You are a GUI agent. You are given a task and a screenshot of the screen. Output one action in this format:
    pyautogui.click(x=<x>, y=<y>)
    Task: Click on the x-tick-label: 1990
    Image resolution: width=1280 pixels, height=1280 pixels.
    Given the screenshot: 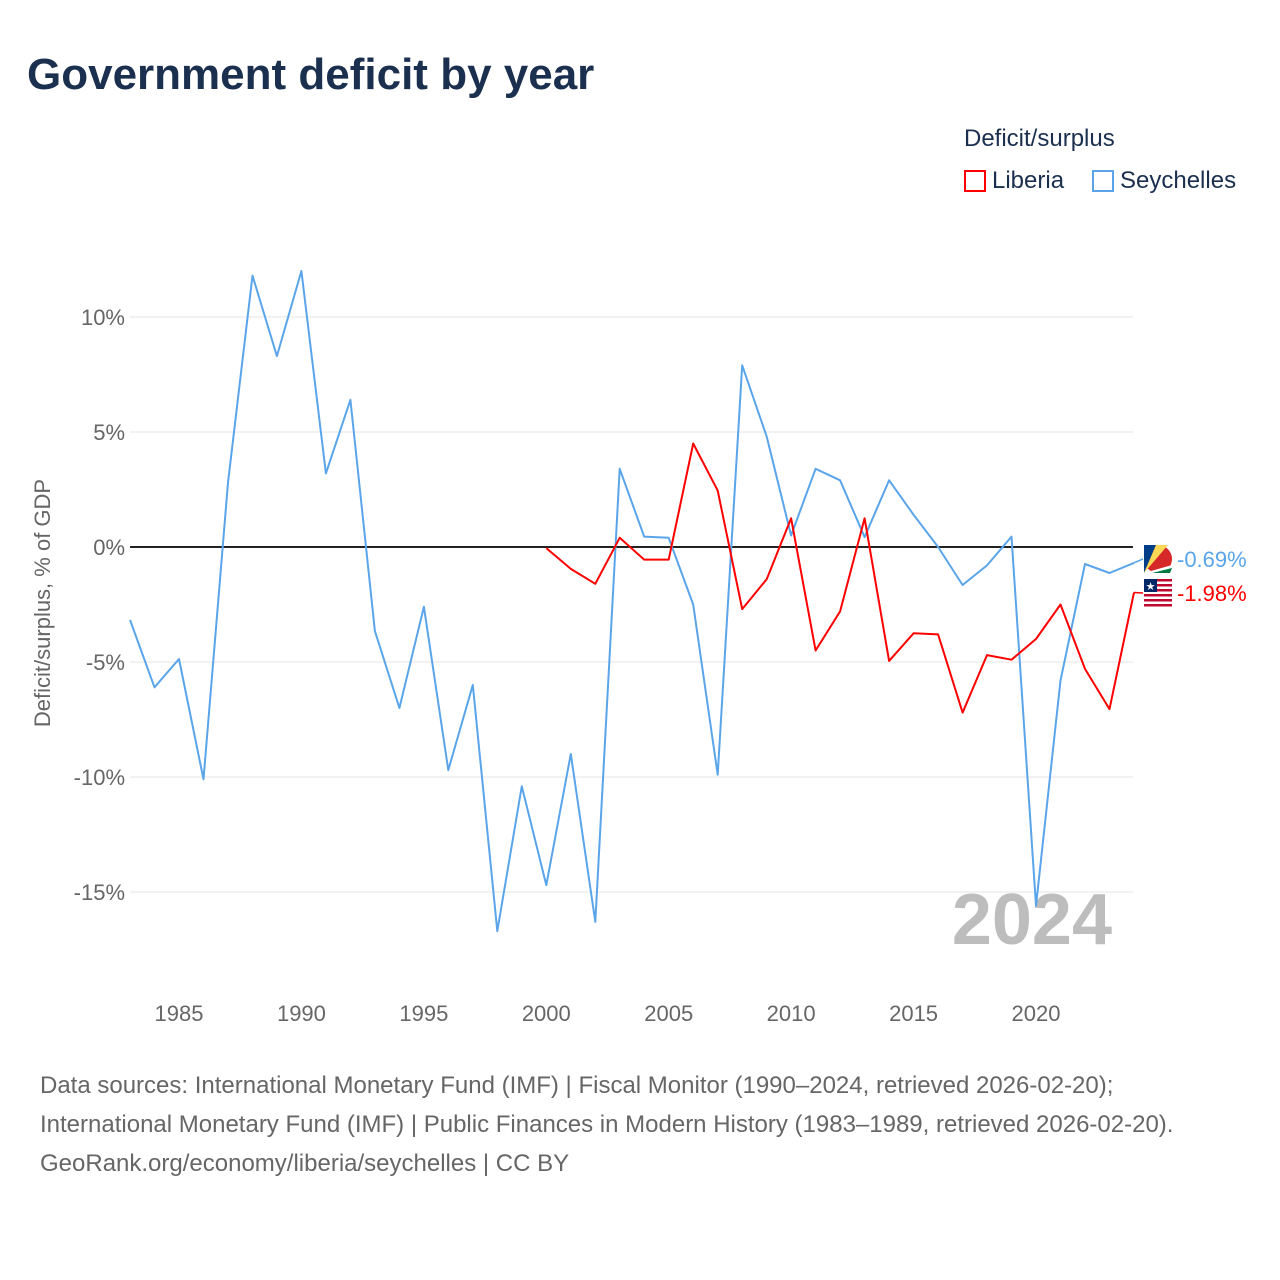 What is the action you would take?
    pyautogui.click(x=301, y=1013)
    